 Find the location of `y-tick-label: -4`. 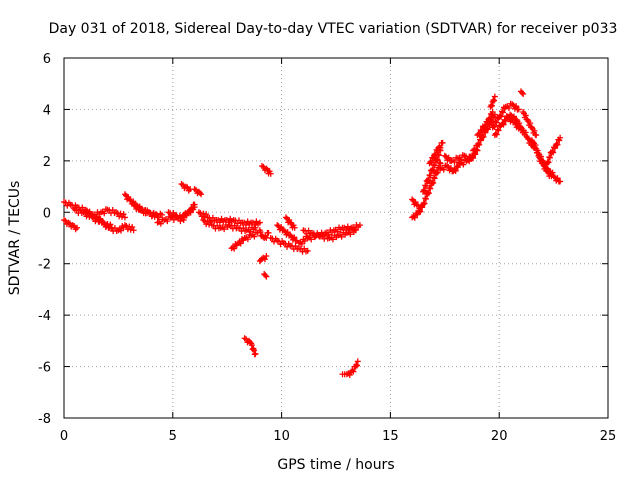

y-tick-label: -4 is located at coordinates (44, 316).